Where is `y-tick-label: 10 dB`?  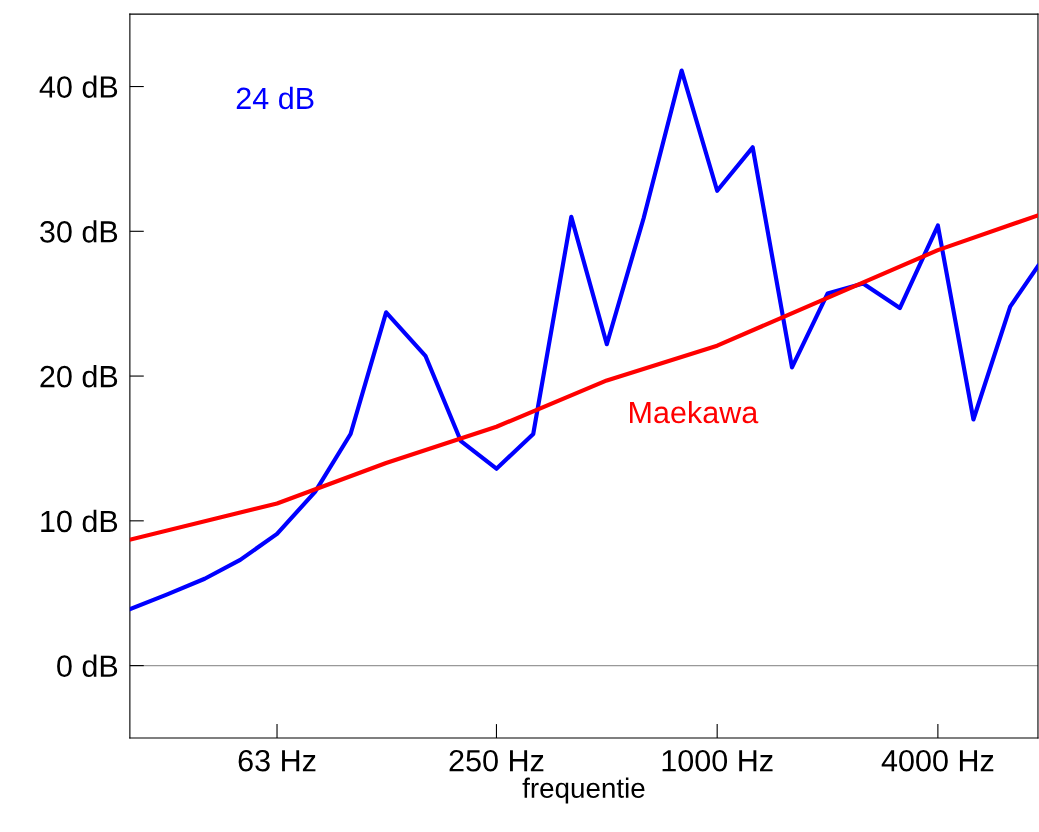 y-tick-label: 10 dB is located at coordinates (79, 521).